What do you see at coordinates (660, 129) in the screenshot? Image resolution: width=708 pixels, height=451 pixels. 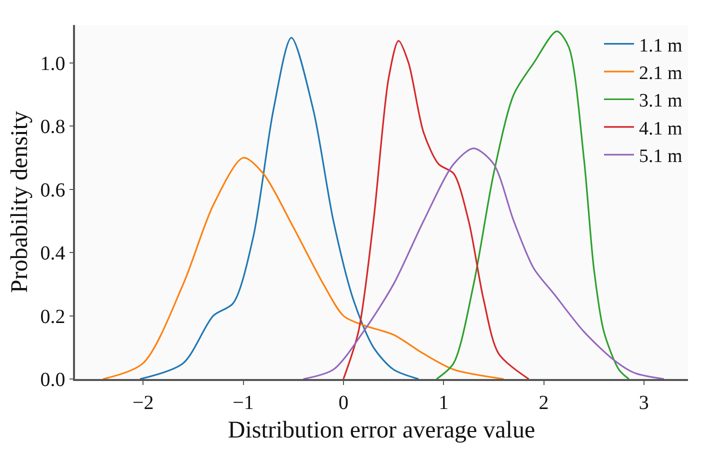 I see `legend-label: 4.1 m` at bounding box center [660, 129].